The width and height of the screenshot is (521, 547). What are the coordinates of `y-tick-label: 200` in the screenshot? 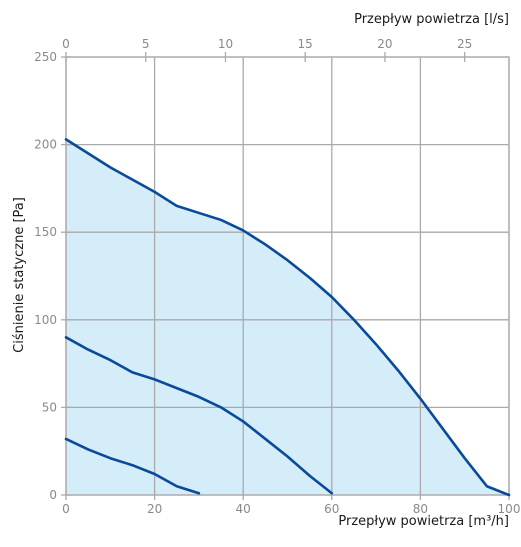 It's located at (45, 145).